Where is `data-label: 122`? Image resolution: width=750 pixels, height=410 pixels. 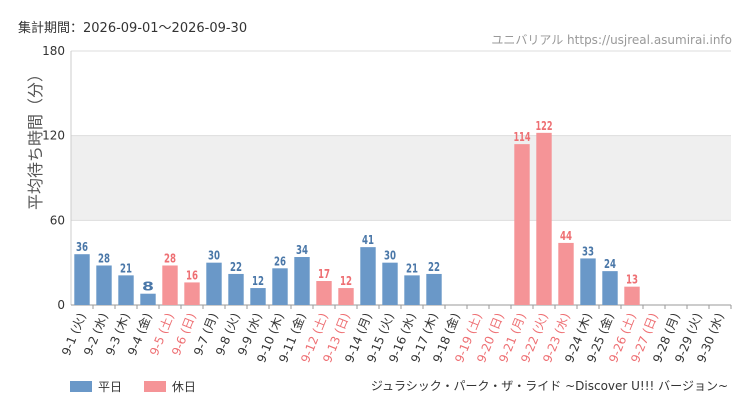
data-label: 122 is located at coordinates (544, 126).